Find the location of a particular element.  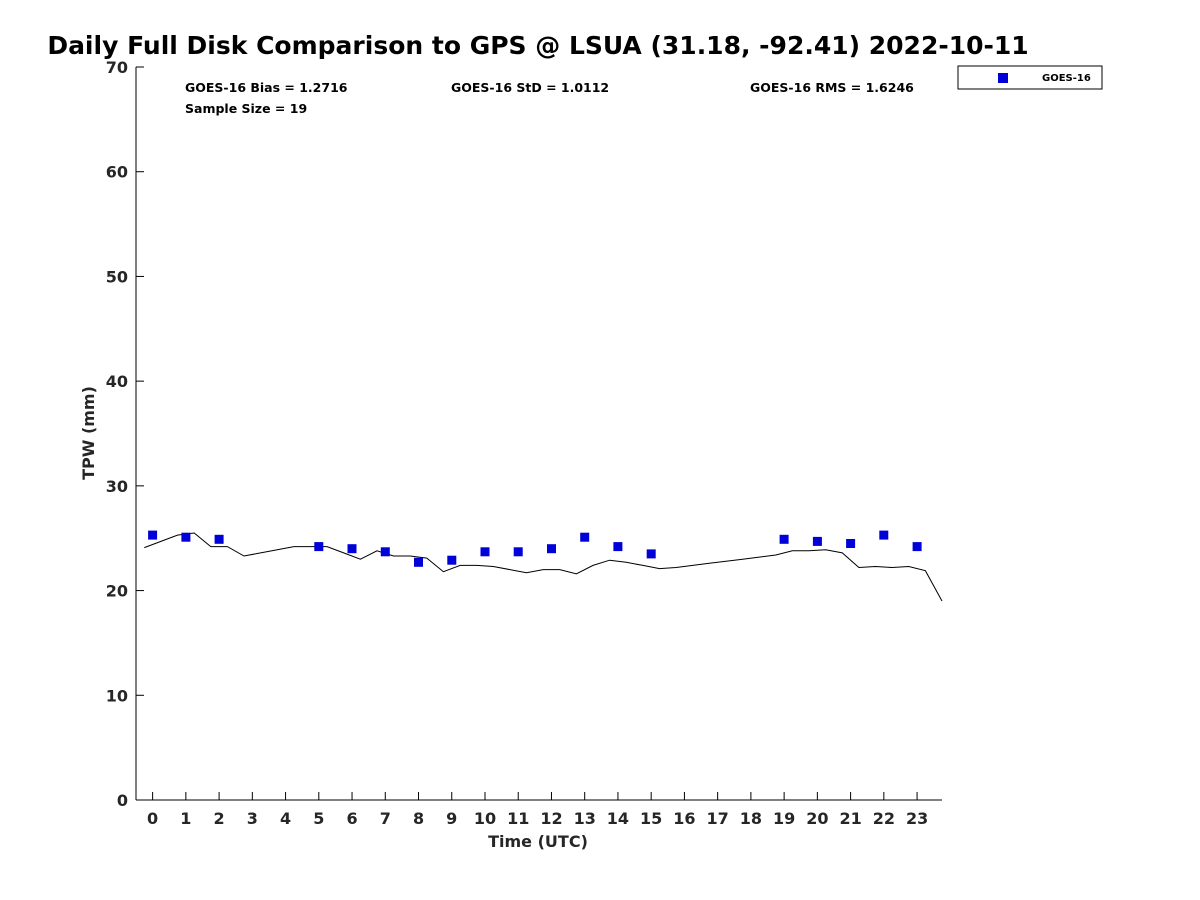

x-tick-label: 21 is located at coordinates (850, 818).